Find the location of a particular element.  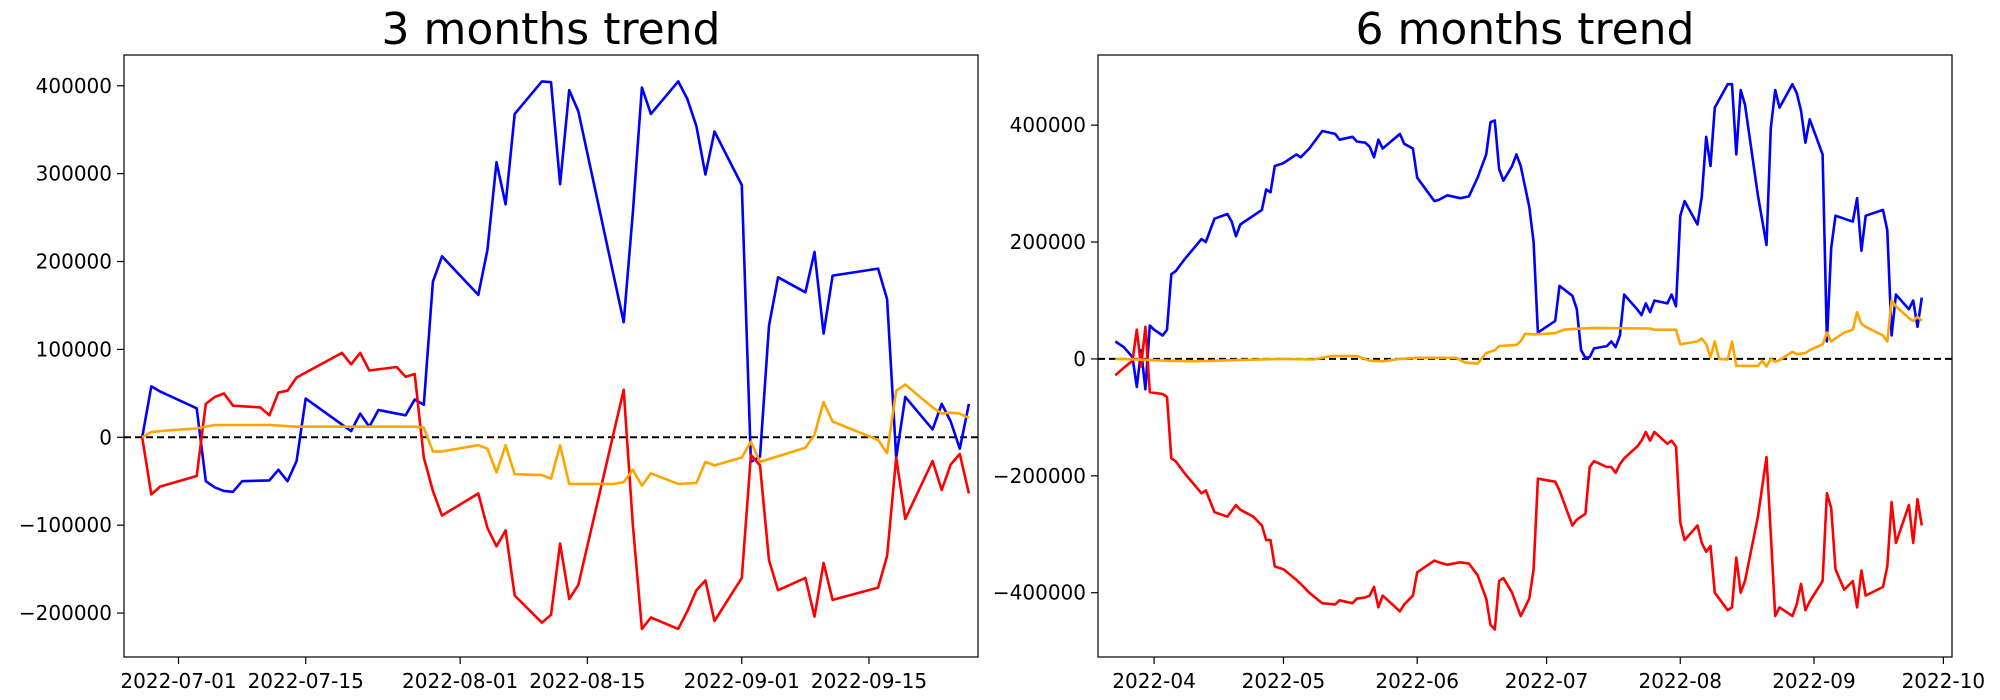

x-tick-label: 2022-08-01 is located at coordinates (460, 681).